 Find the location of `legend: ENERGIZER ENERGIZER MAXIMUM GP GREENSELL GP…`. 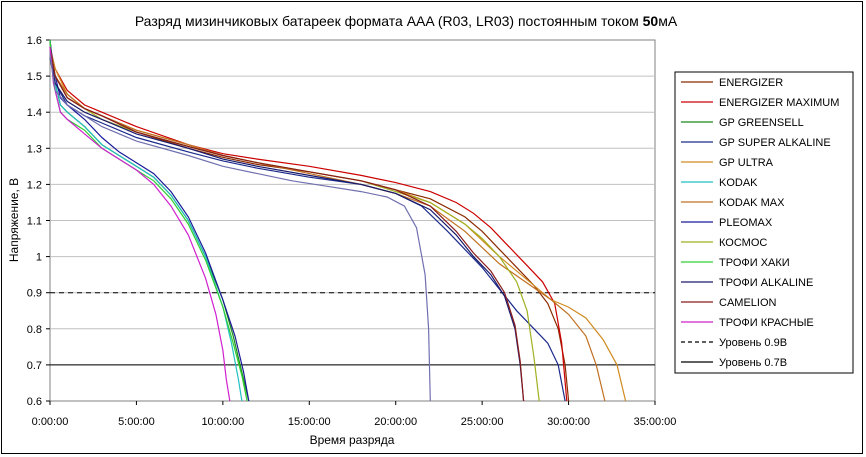

legend: ENERGIZER ENERGIZER MAXIMUM GP GREENSELL GP… is located at coordinates (760, 223).